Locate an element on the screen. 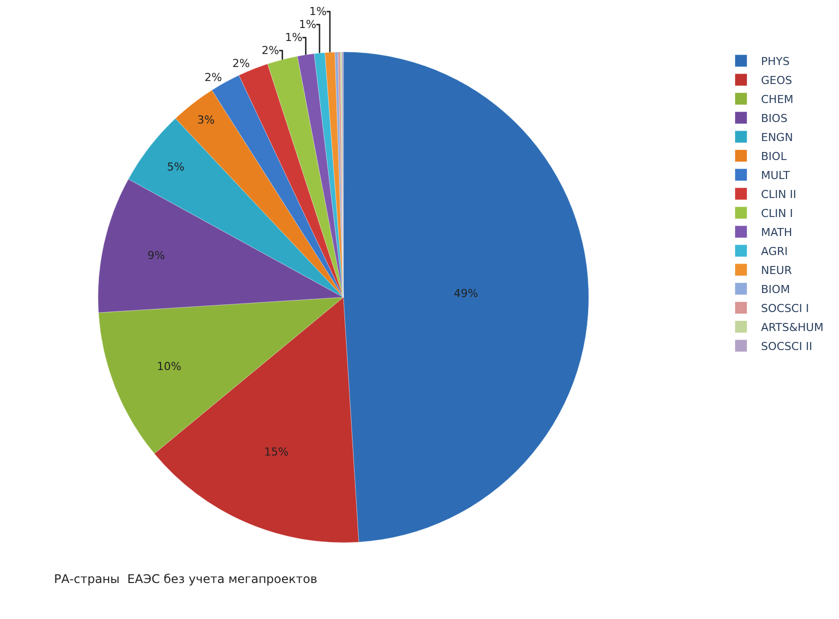 Image resolution: width=839 pixels, height=619 pixels. legend-label: CHEM is located at coordinates (777, 99).